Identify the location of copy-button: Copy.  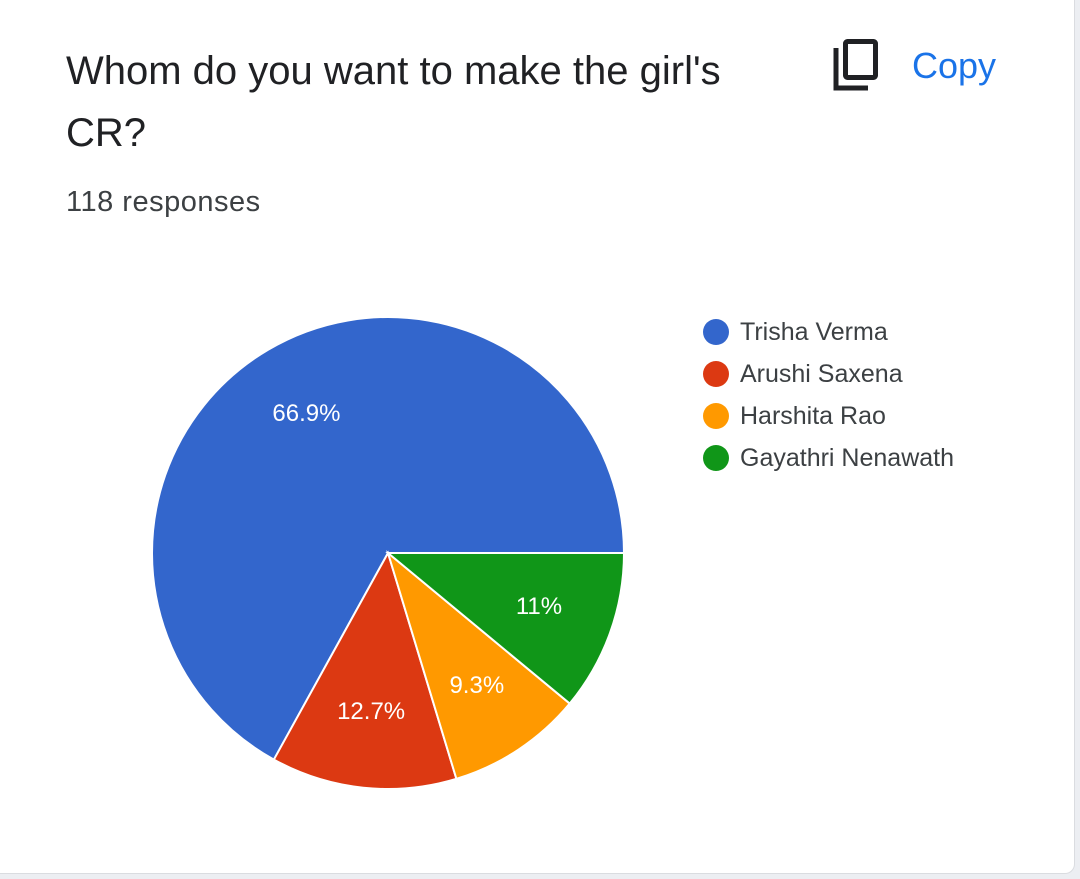
(925, 66).